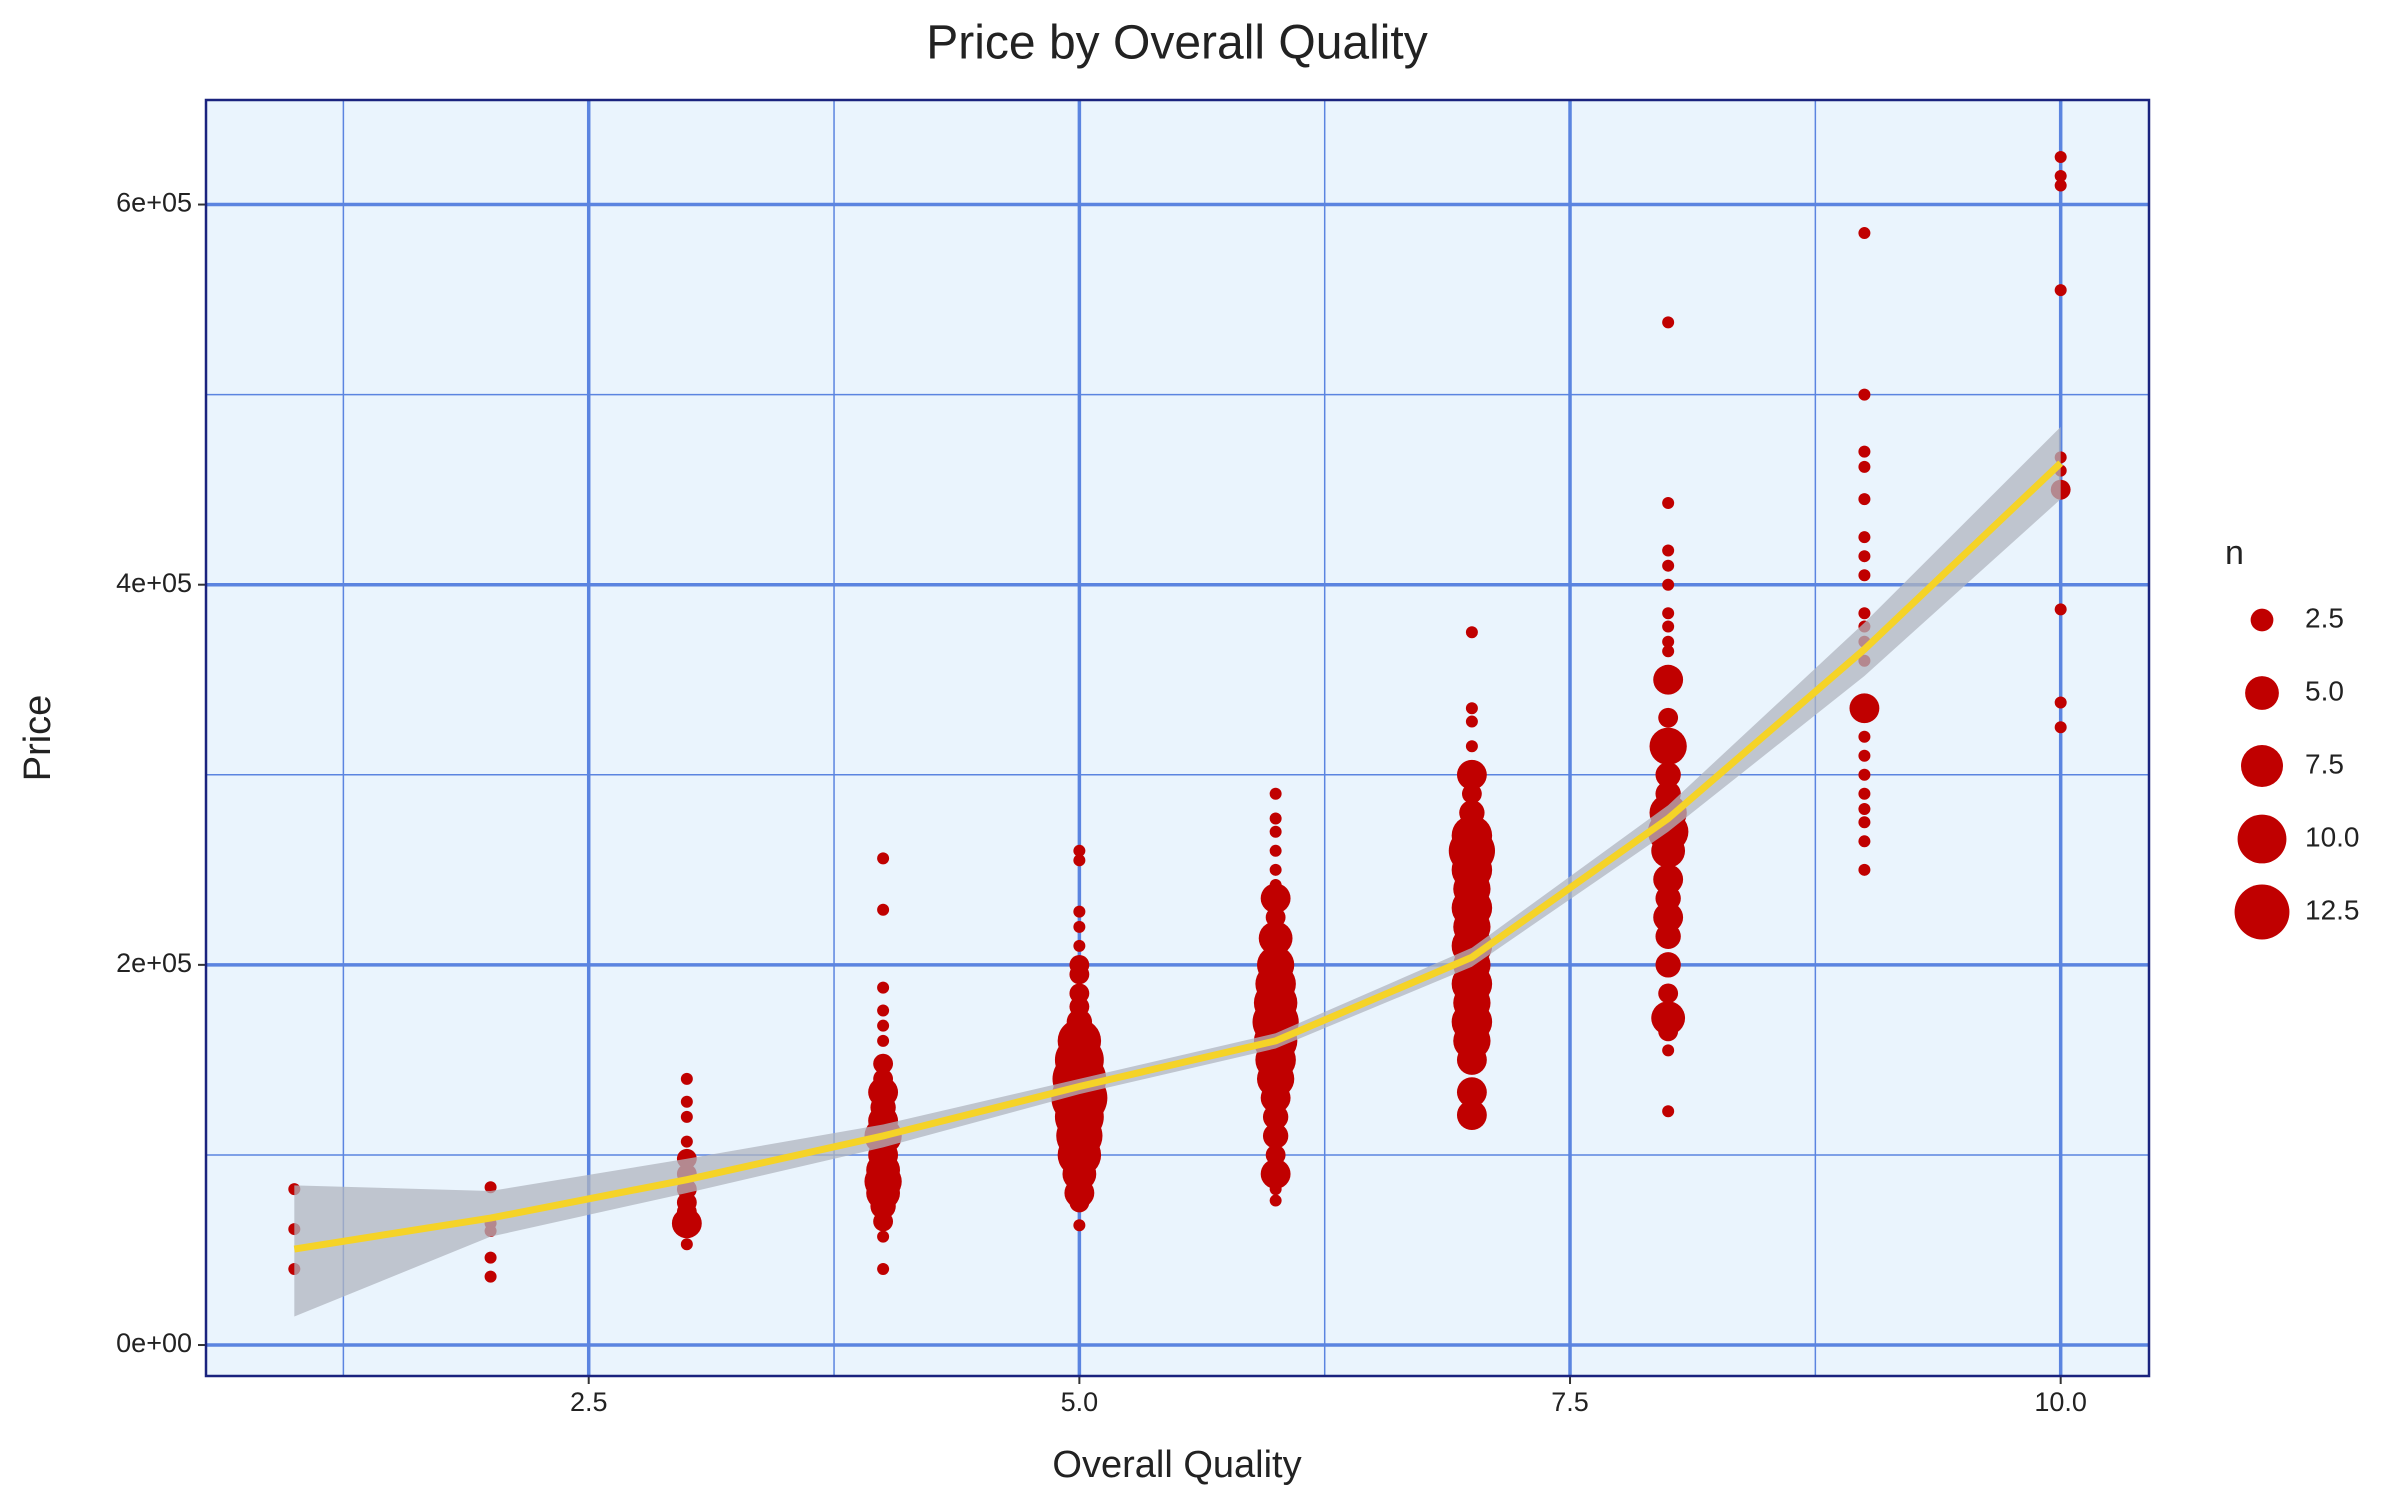  I want to click on x-axis-title: Overall Quality, so click(1176, 1465).